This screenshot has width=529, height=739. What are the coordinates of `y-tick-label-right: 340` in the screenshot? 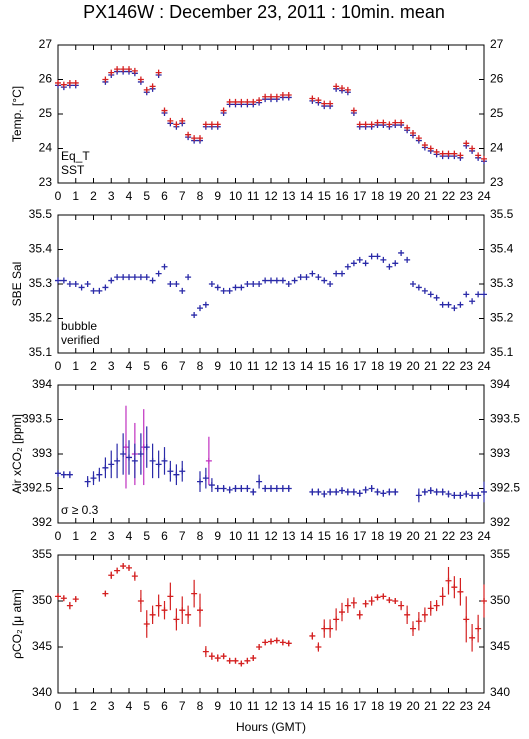 It's located at (500, 692).